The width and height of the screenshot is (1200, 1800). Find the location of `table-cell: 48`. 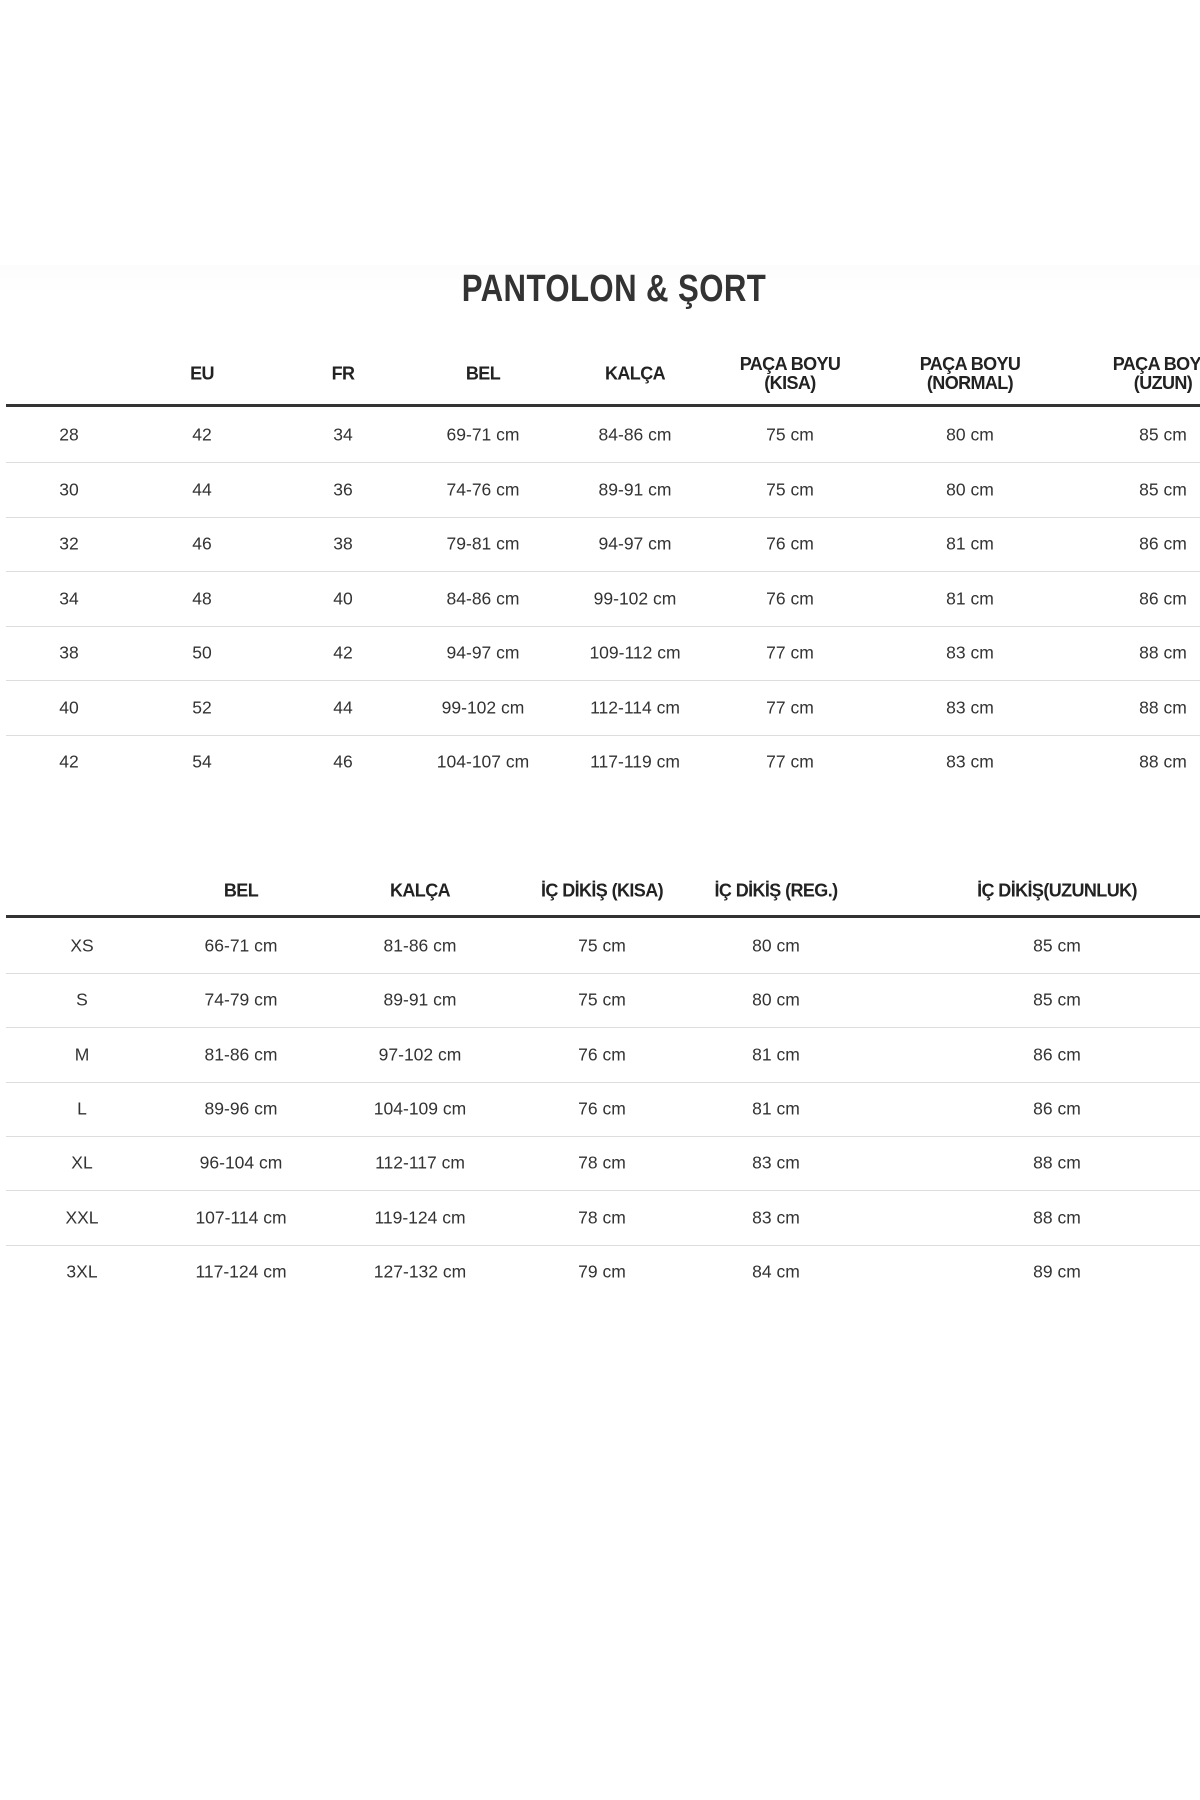

table-cell: 48 is located at coordinates (202, 598).